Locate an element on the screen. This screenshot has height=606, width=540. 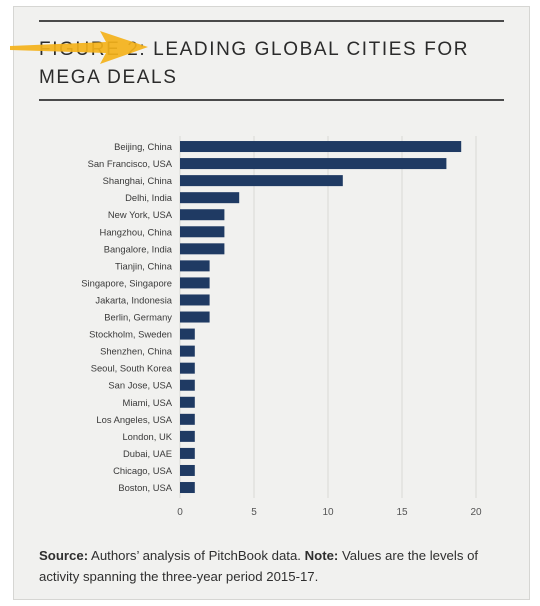
category-label: San Francisco, USA is located at coordinates (130, 163).